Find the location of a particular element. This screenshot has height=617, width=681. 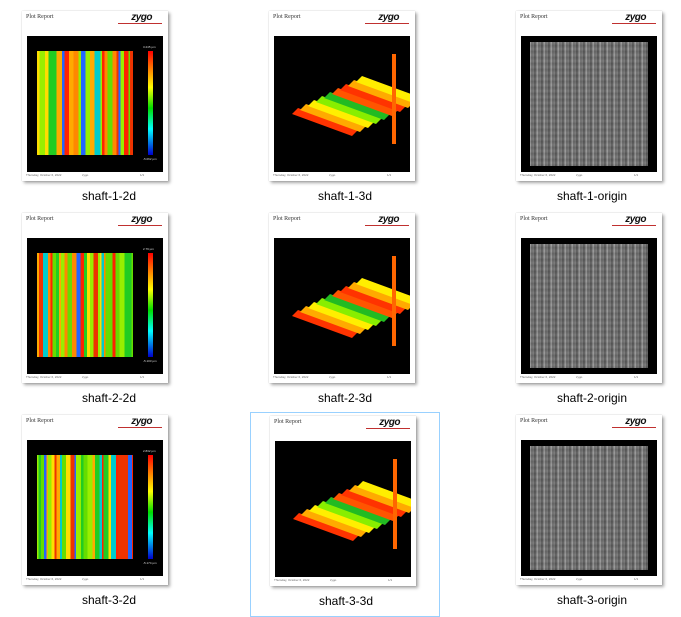

file-name-label: shaft-1-3d is located at coordinates (345, 196).